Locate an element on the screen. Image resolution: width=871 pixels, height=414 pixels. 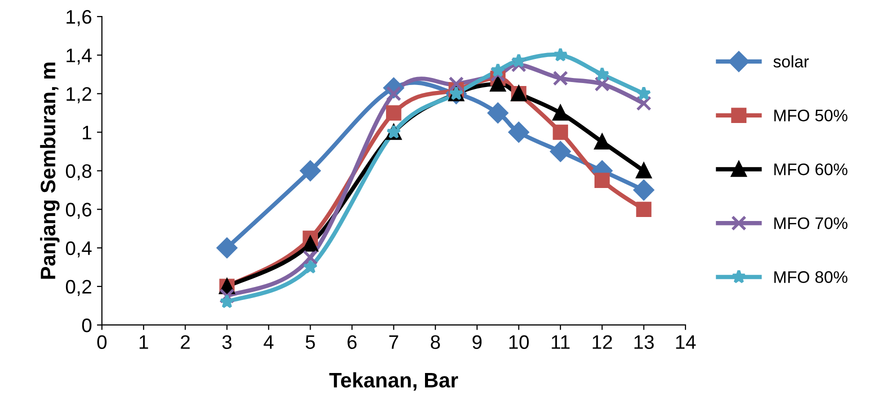
y-tick-label: 0,4 is located at coordinates (79, 249).